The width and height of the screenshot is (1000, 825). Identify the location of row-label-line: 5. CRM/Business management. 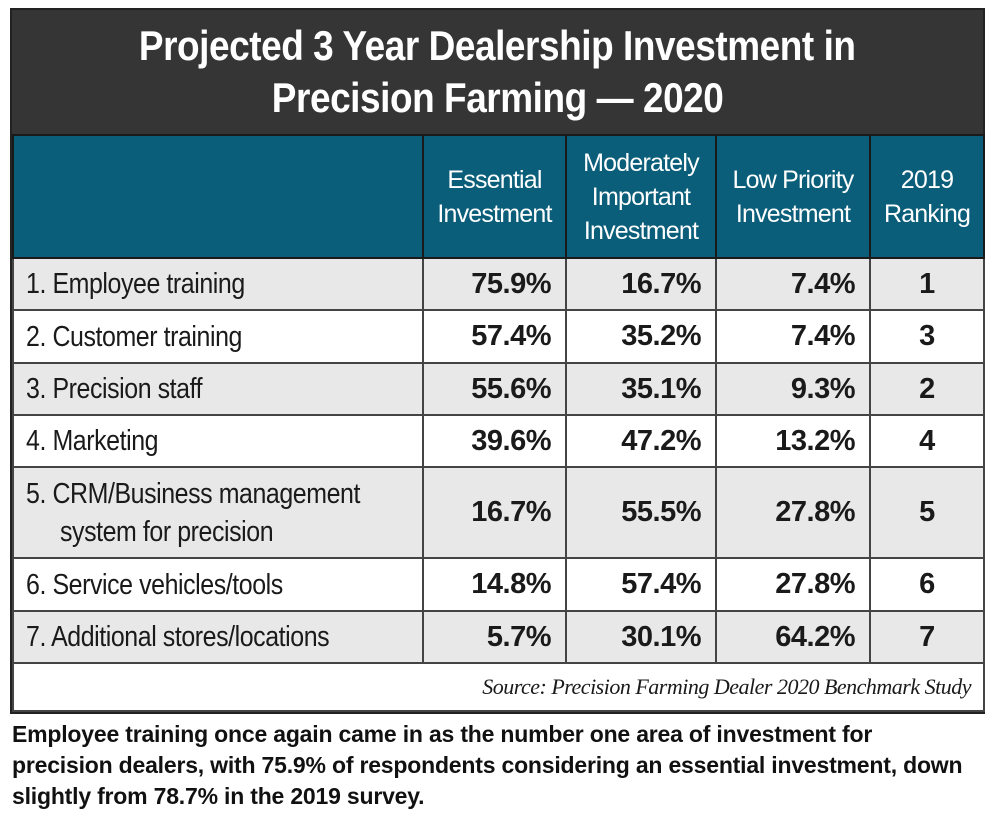
(217, 494).